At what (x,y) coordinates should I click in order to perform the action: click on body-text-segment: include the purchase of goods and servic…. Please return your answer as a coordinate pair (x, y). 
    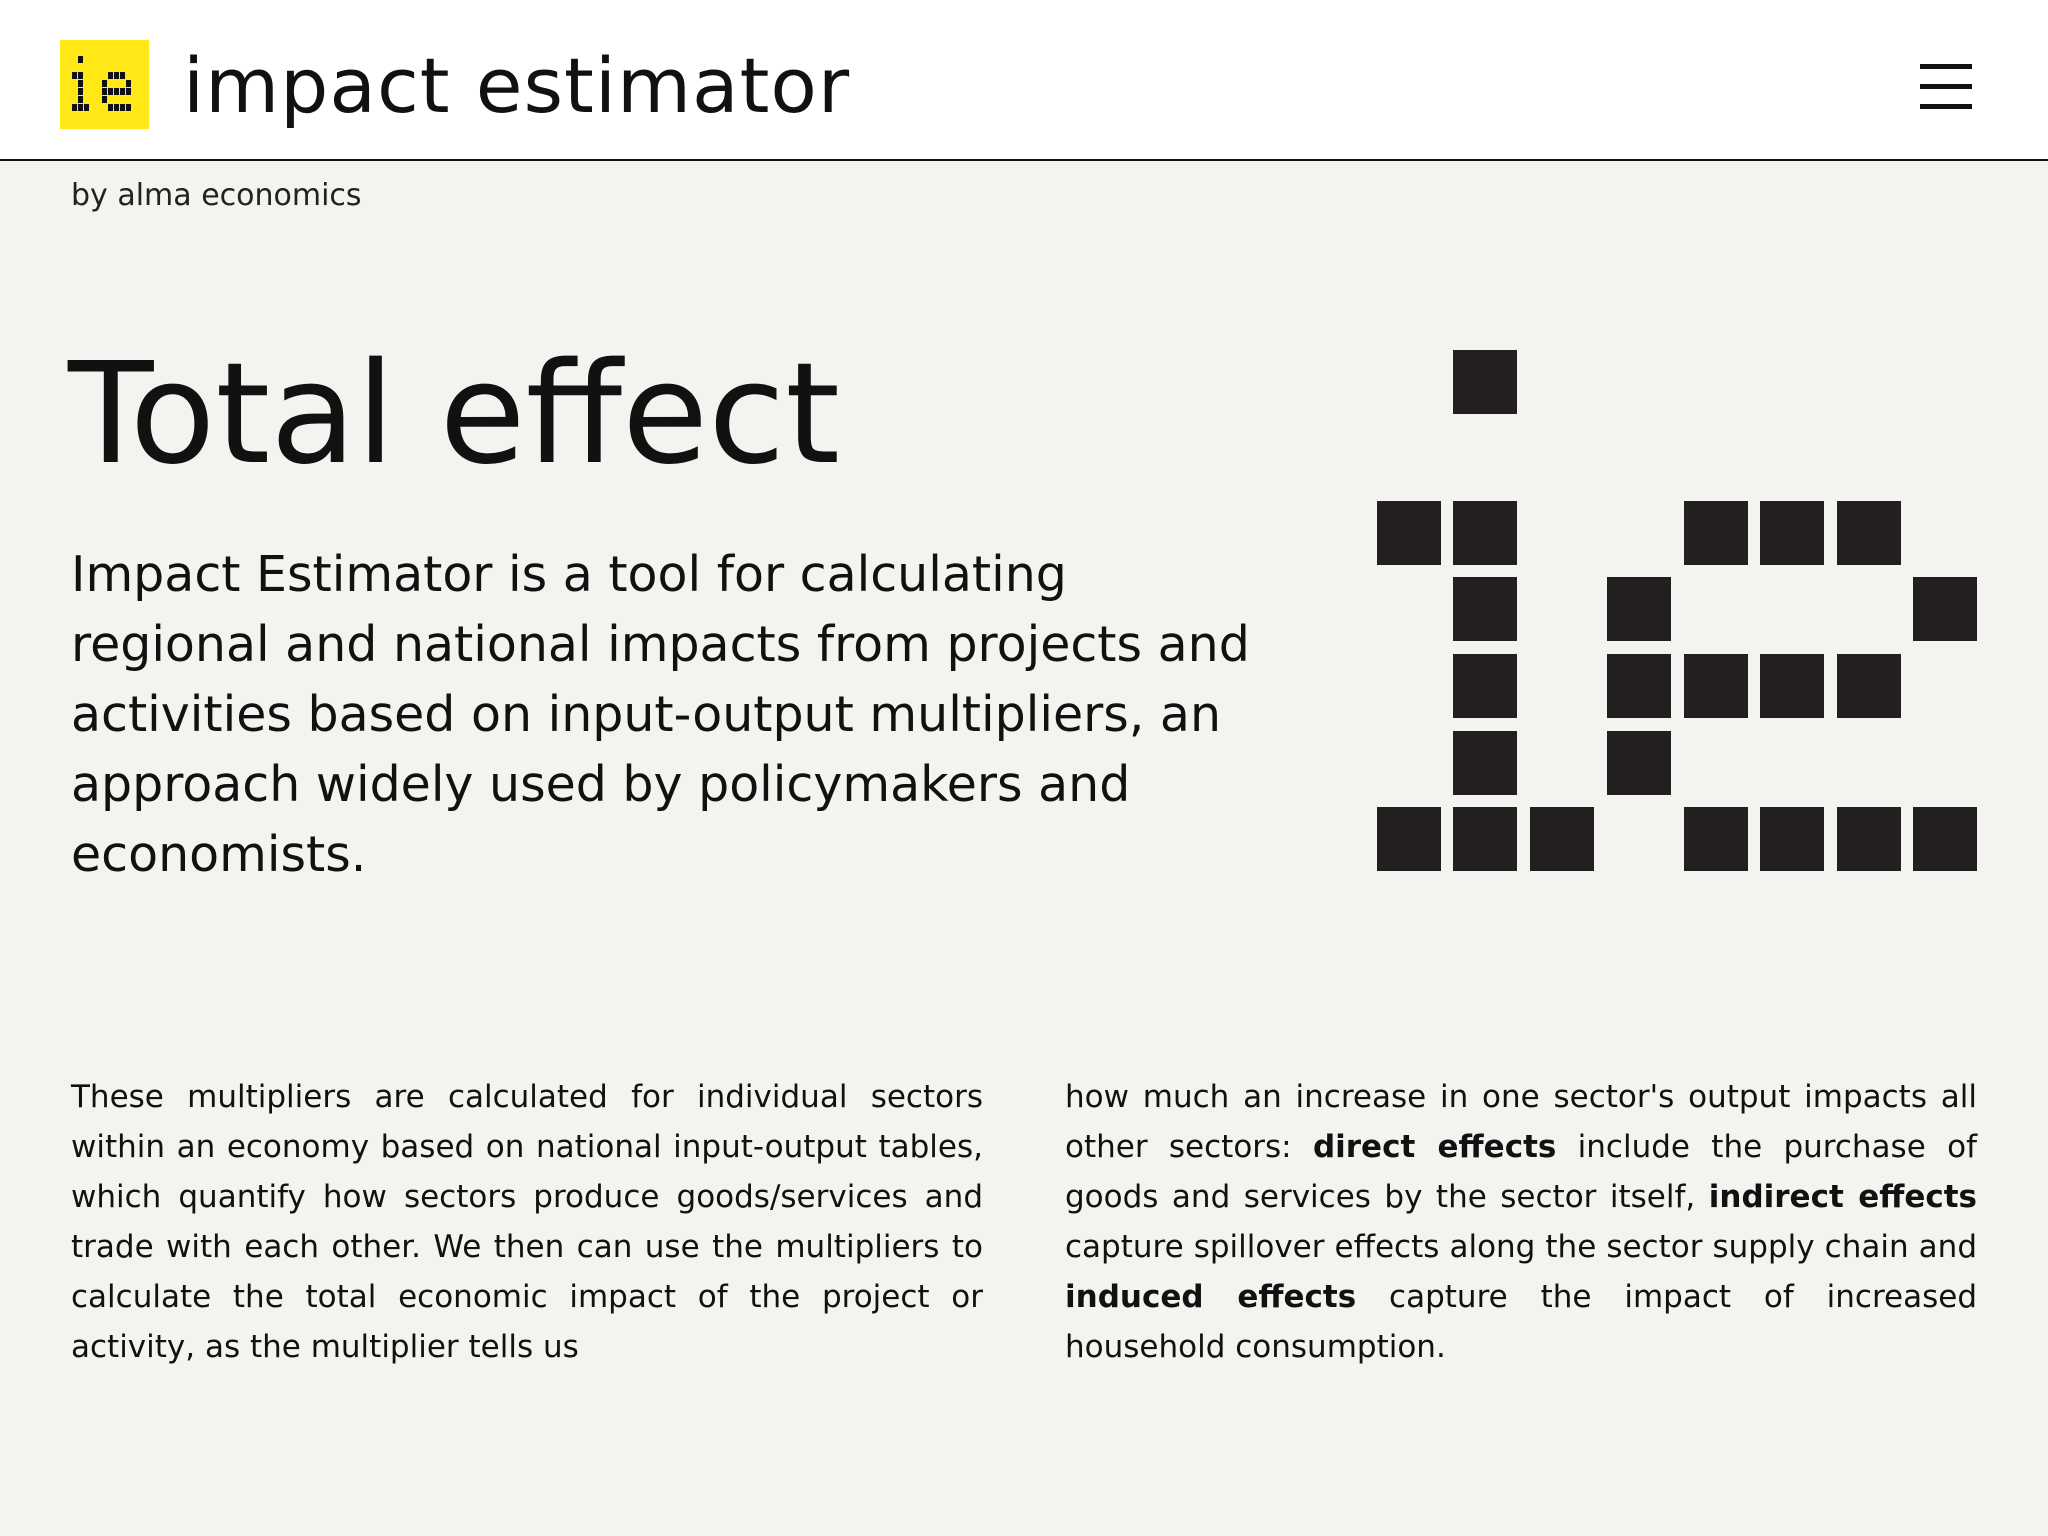
    Looking at the image, I should click on (1521, 1172).